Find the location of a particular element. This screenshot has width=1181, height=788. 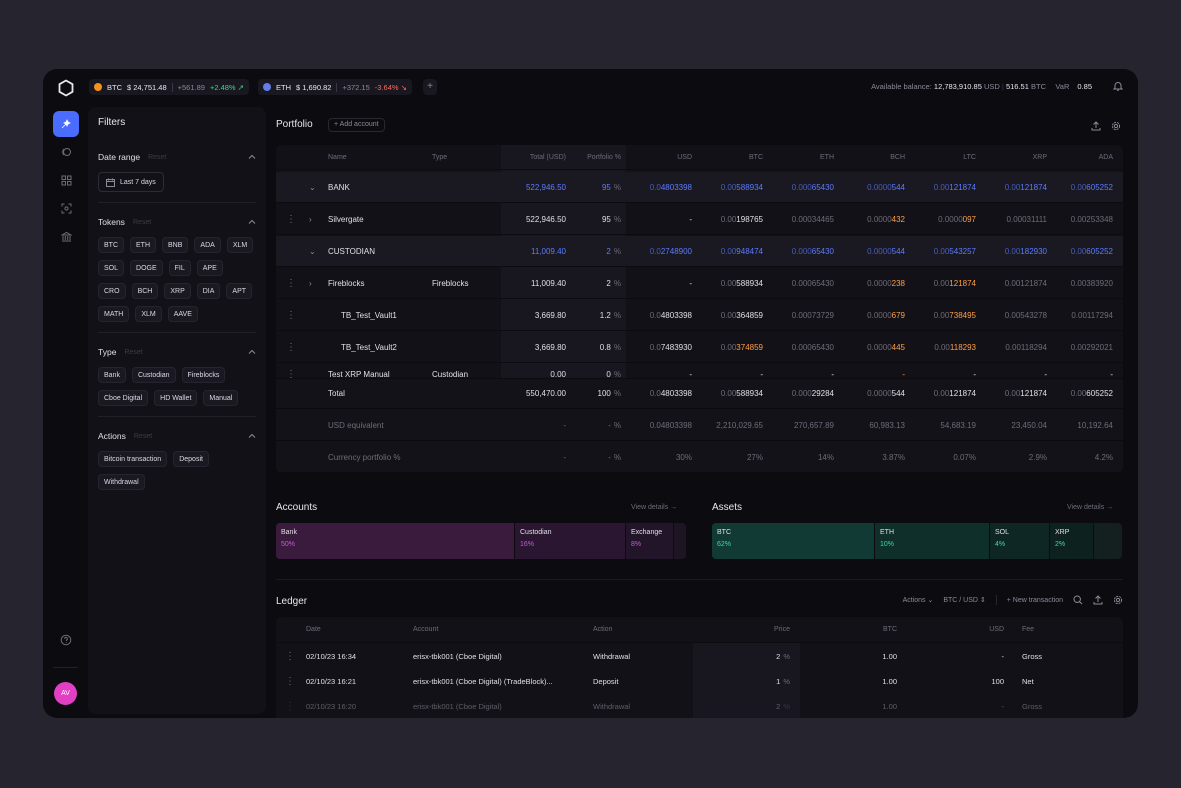

token-chip: CRO is located at coordinates (112, 291).